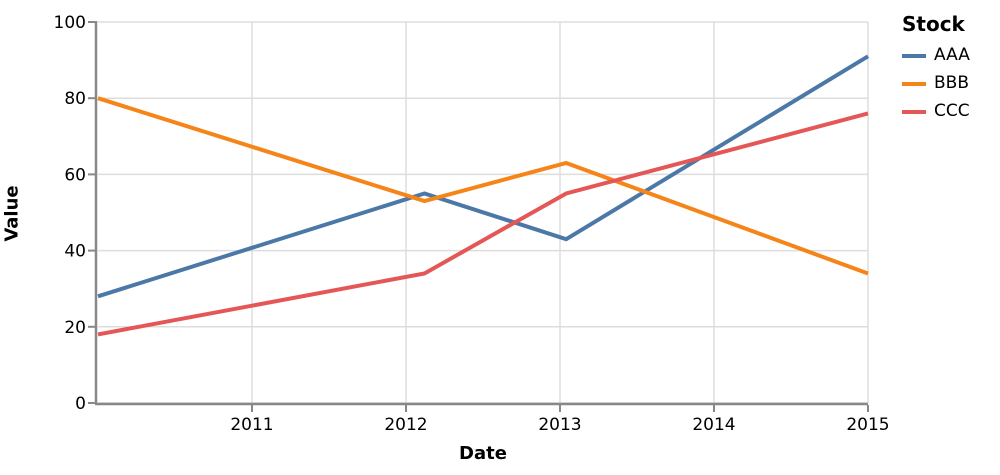  What do you see at coordinates (12, 213) in the screenshot?
I see `y-axis-title: Value` at bounding box center [12, 213].